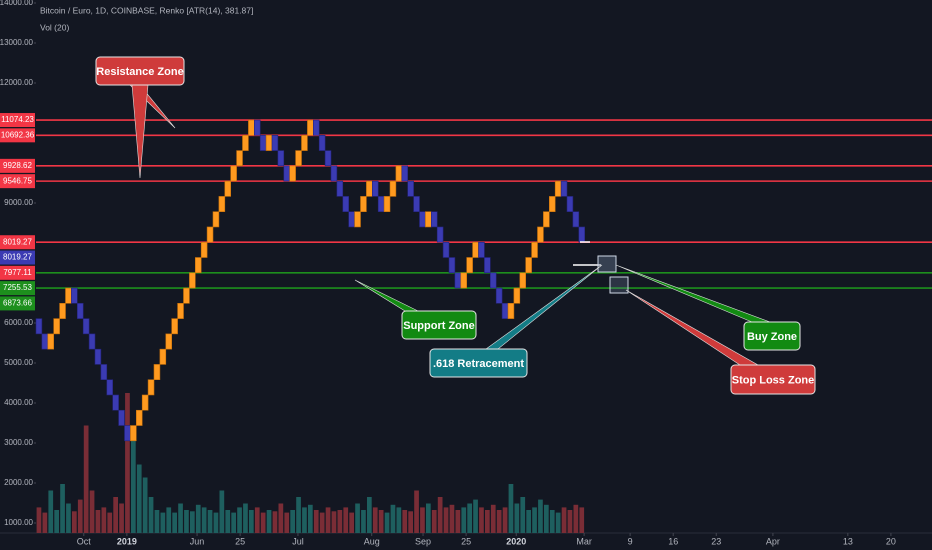 This screenshot has height=550, width=932. What do you see at coordinates (772, 337) in the screenshot?
I see `callout-text: Buy Zone` at bounding box center [772, 337].